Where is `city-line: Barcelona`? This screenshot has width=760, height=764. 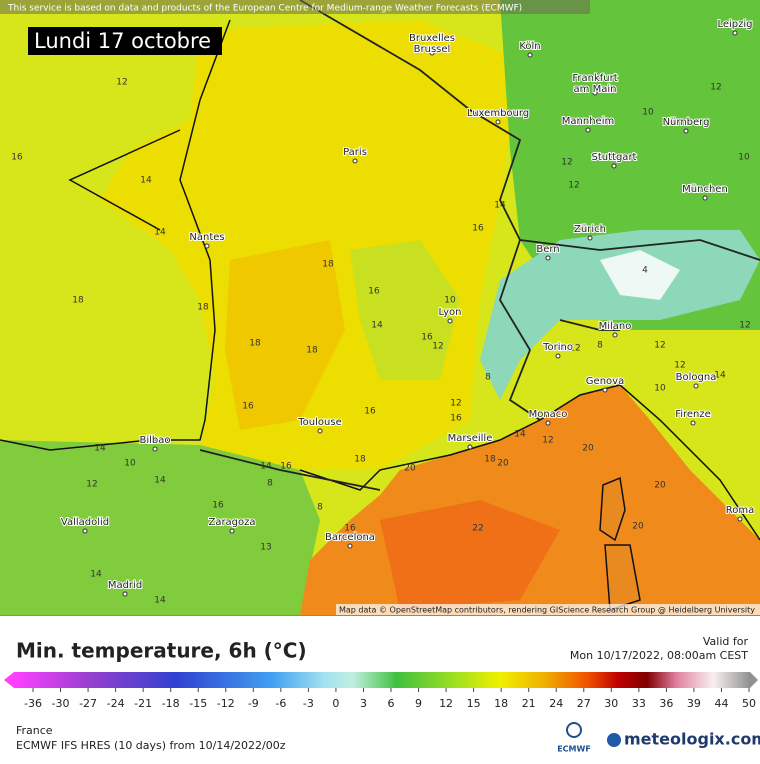
city-line: Barcelona is located at coordinates (350, 537).